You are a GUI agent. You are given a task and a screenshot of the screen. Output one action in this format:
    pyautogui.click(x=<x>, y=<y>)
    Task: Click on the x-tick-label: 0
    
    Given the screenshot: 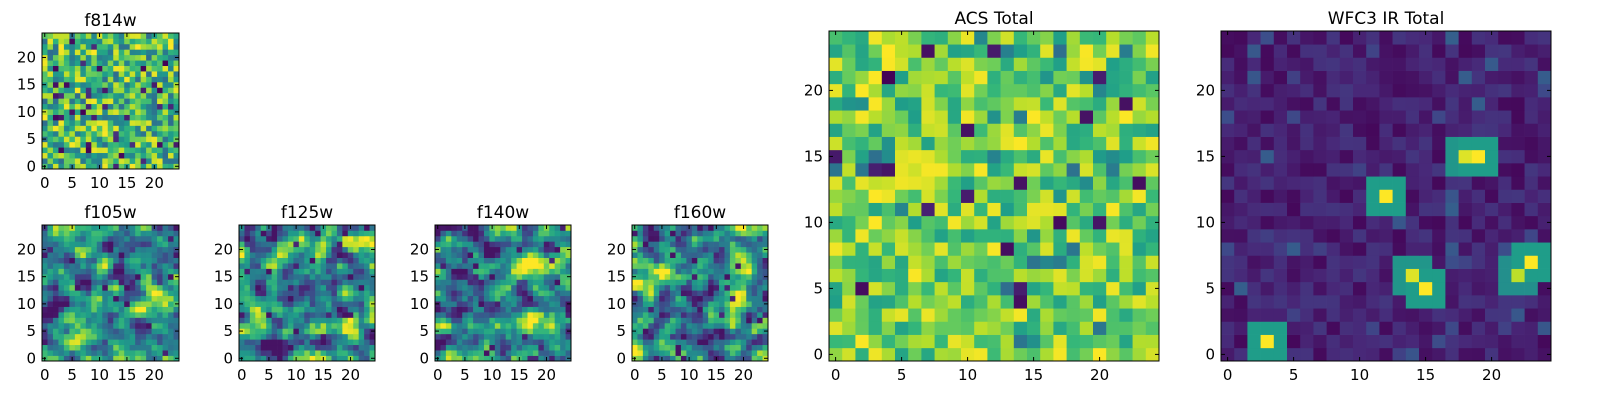 What is the action you would take?
    pyautogui.click(x=242, y=375)
    